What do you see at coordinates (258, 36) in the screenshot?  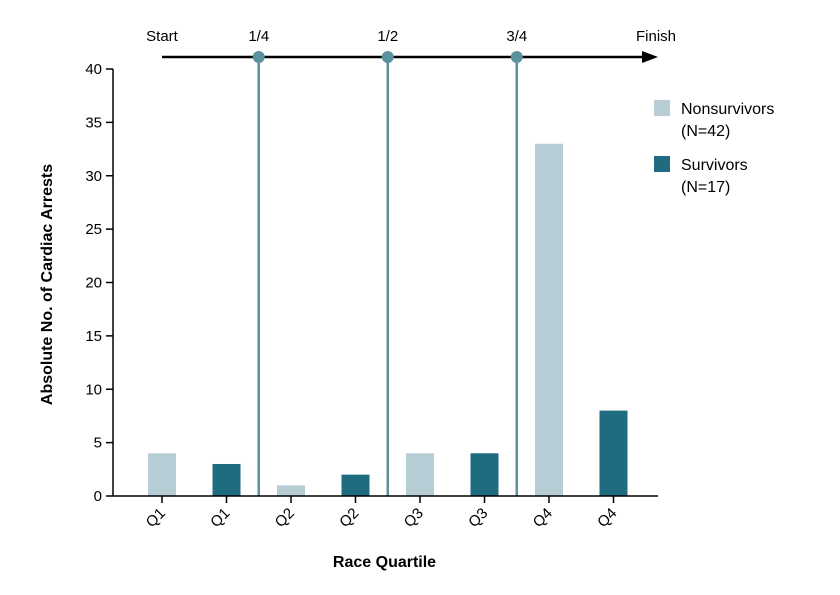 I see `progress-label: 1/4` at bounding box center [258, 36].